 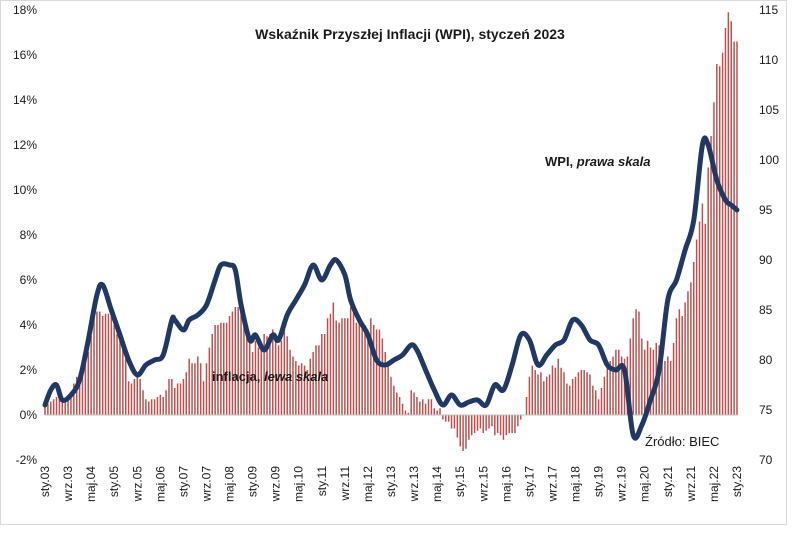 What do you see at coordinates (29, 415) in the screenshot?
I see `left-tick-label: 0%` at bounding box center [29, 415].